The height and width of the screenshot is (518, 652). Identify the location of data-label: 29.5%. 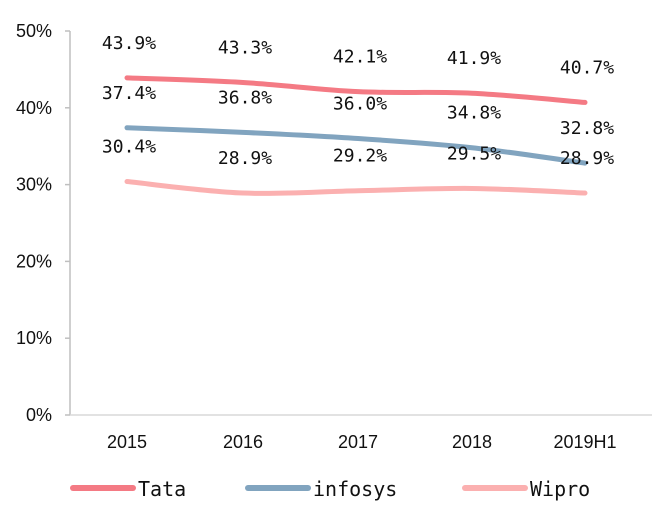
(474, 153).